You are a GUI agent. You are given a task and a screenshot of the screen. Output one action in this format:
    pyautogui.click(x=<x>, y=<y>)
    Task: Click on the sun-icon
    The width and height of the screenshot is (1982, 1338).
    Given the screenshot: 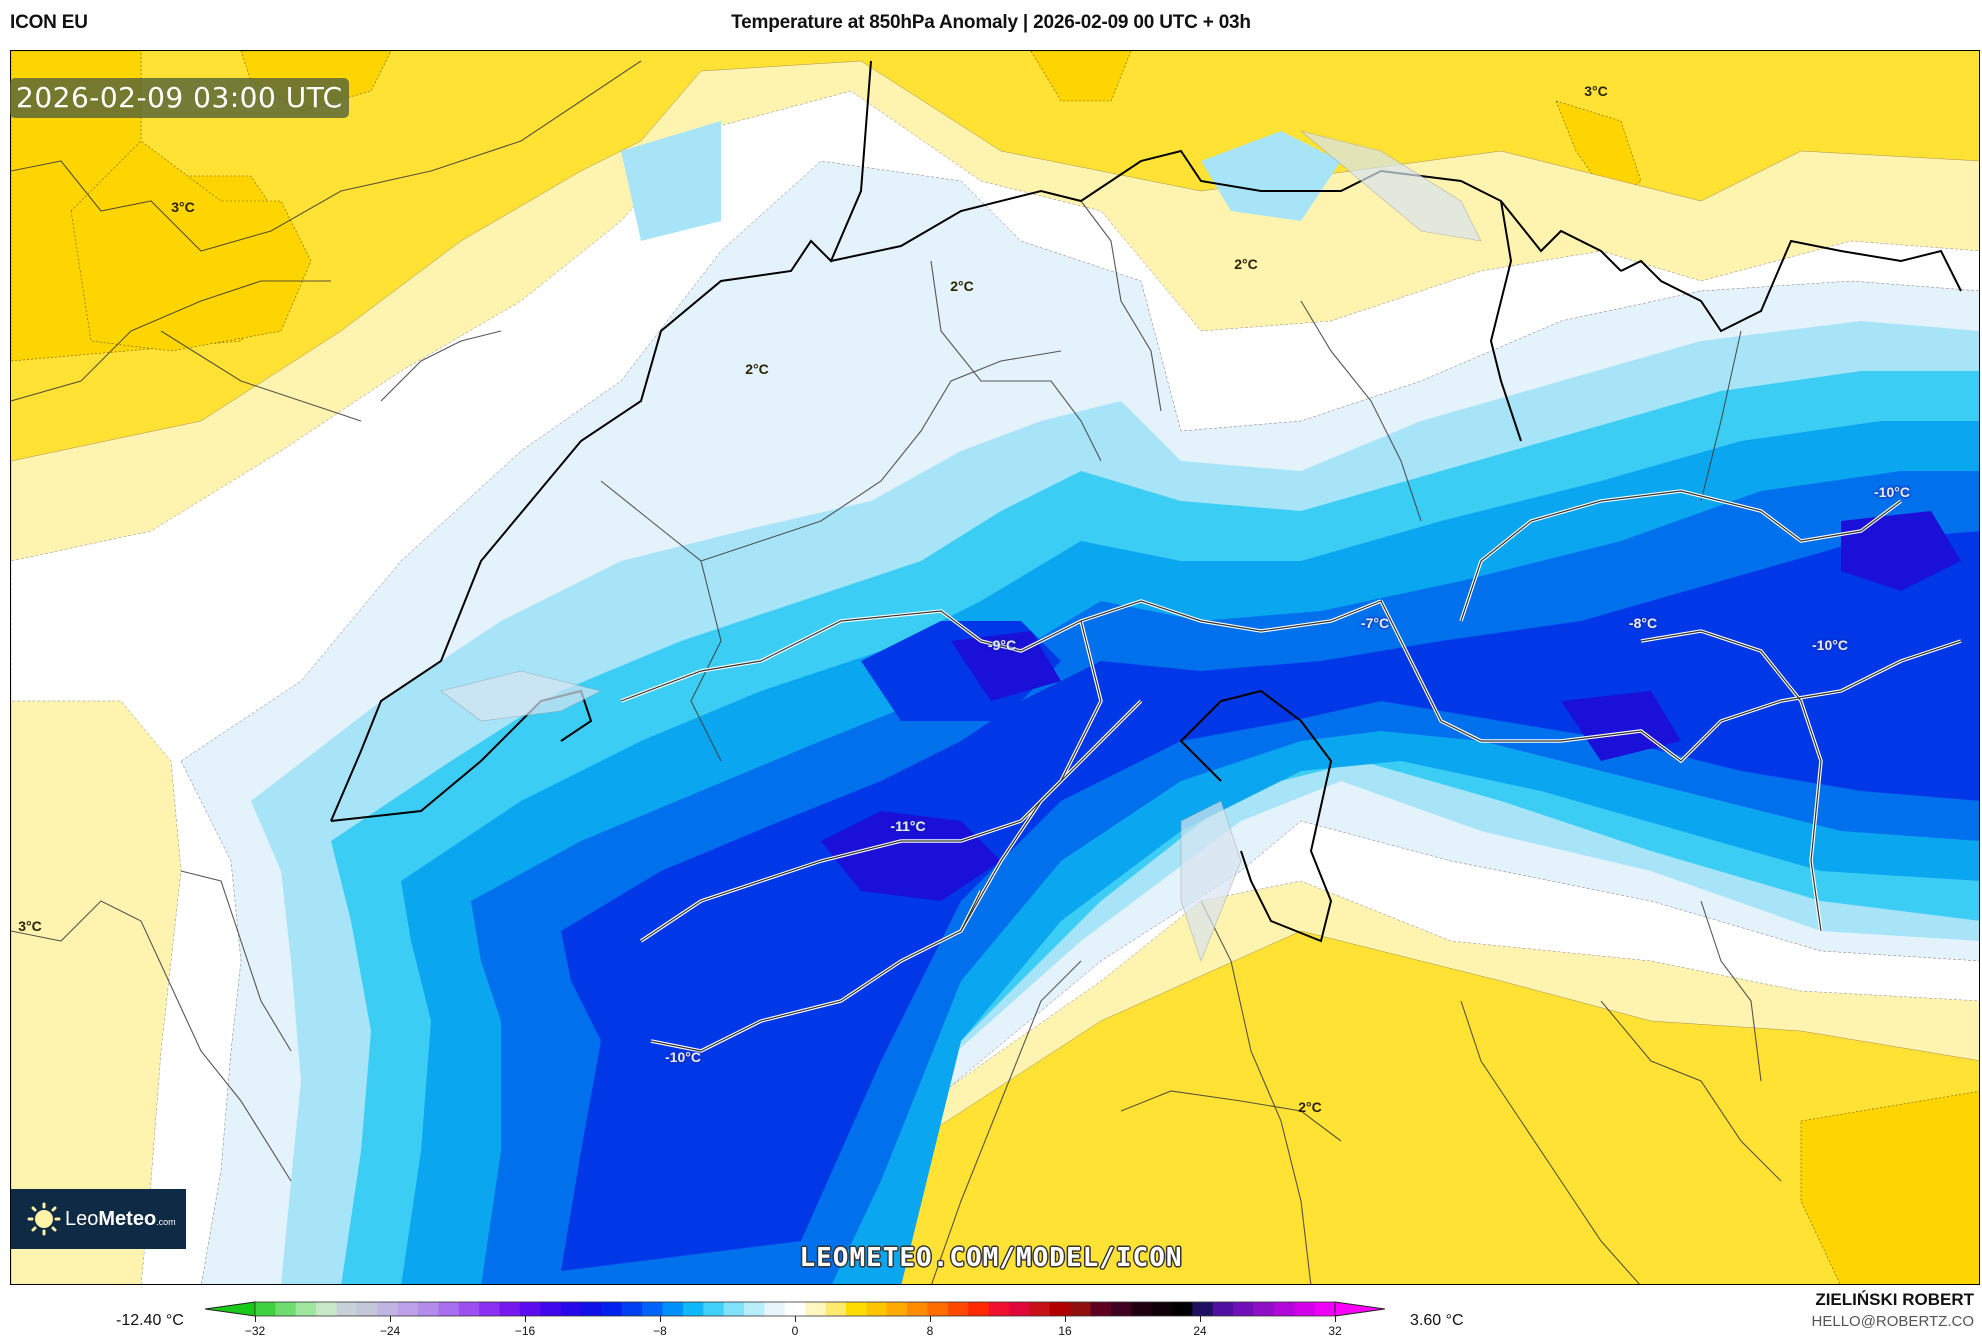 What is the action you would take?
    pyautogui.click(x=44, y=1219)
    